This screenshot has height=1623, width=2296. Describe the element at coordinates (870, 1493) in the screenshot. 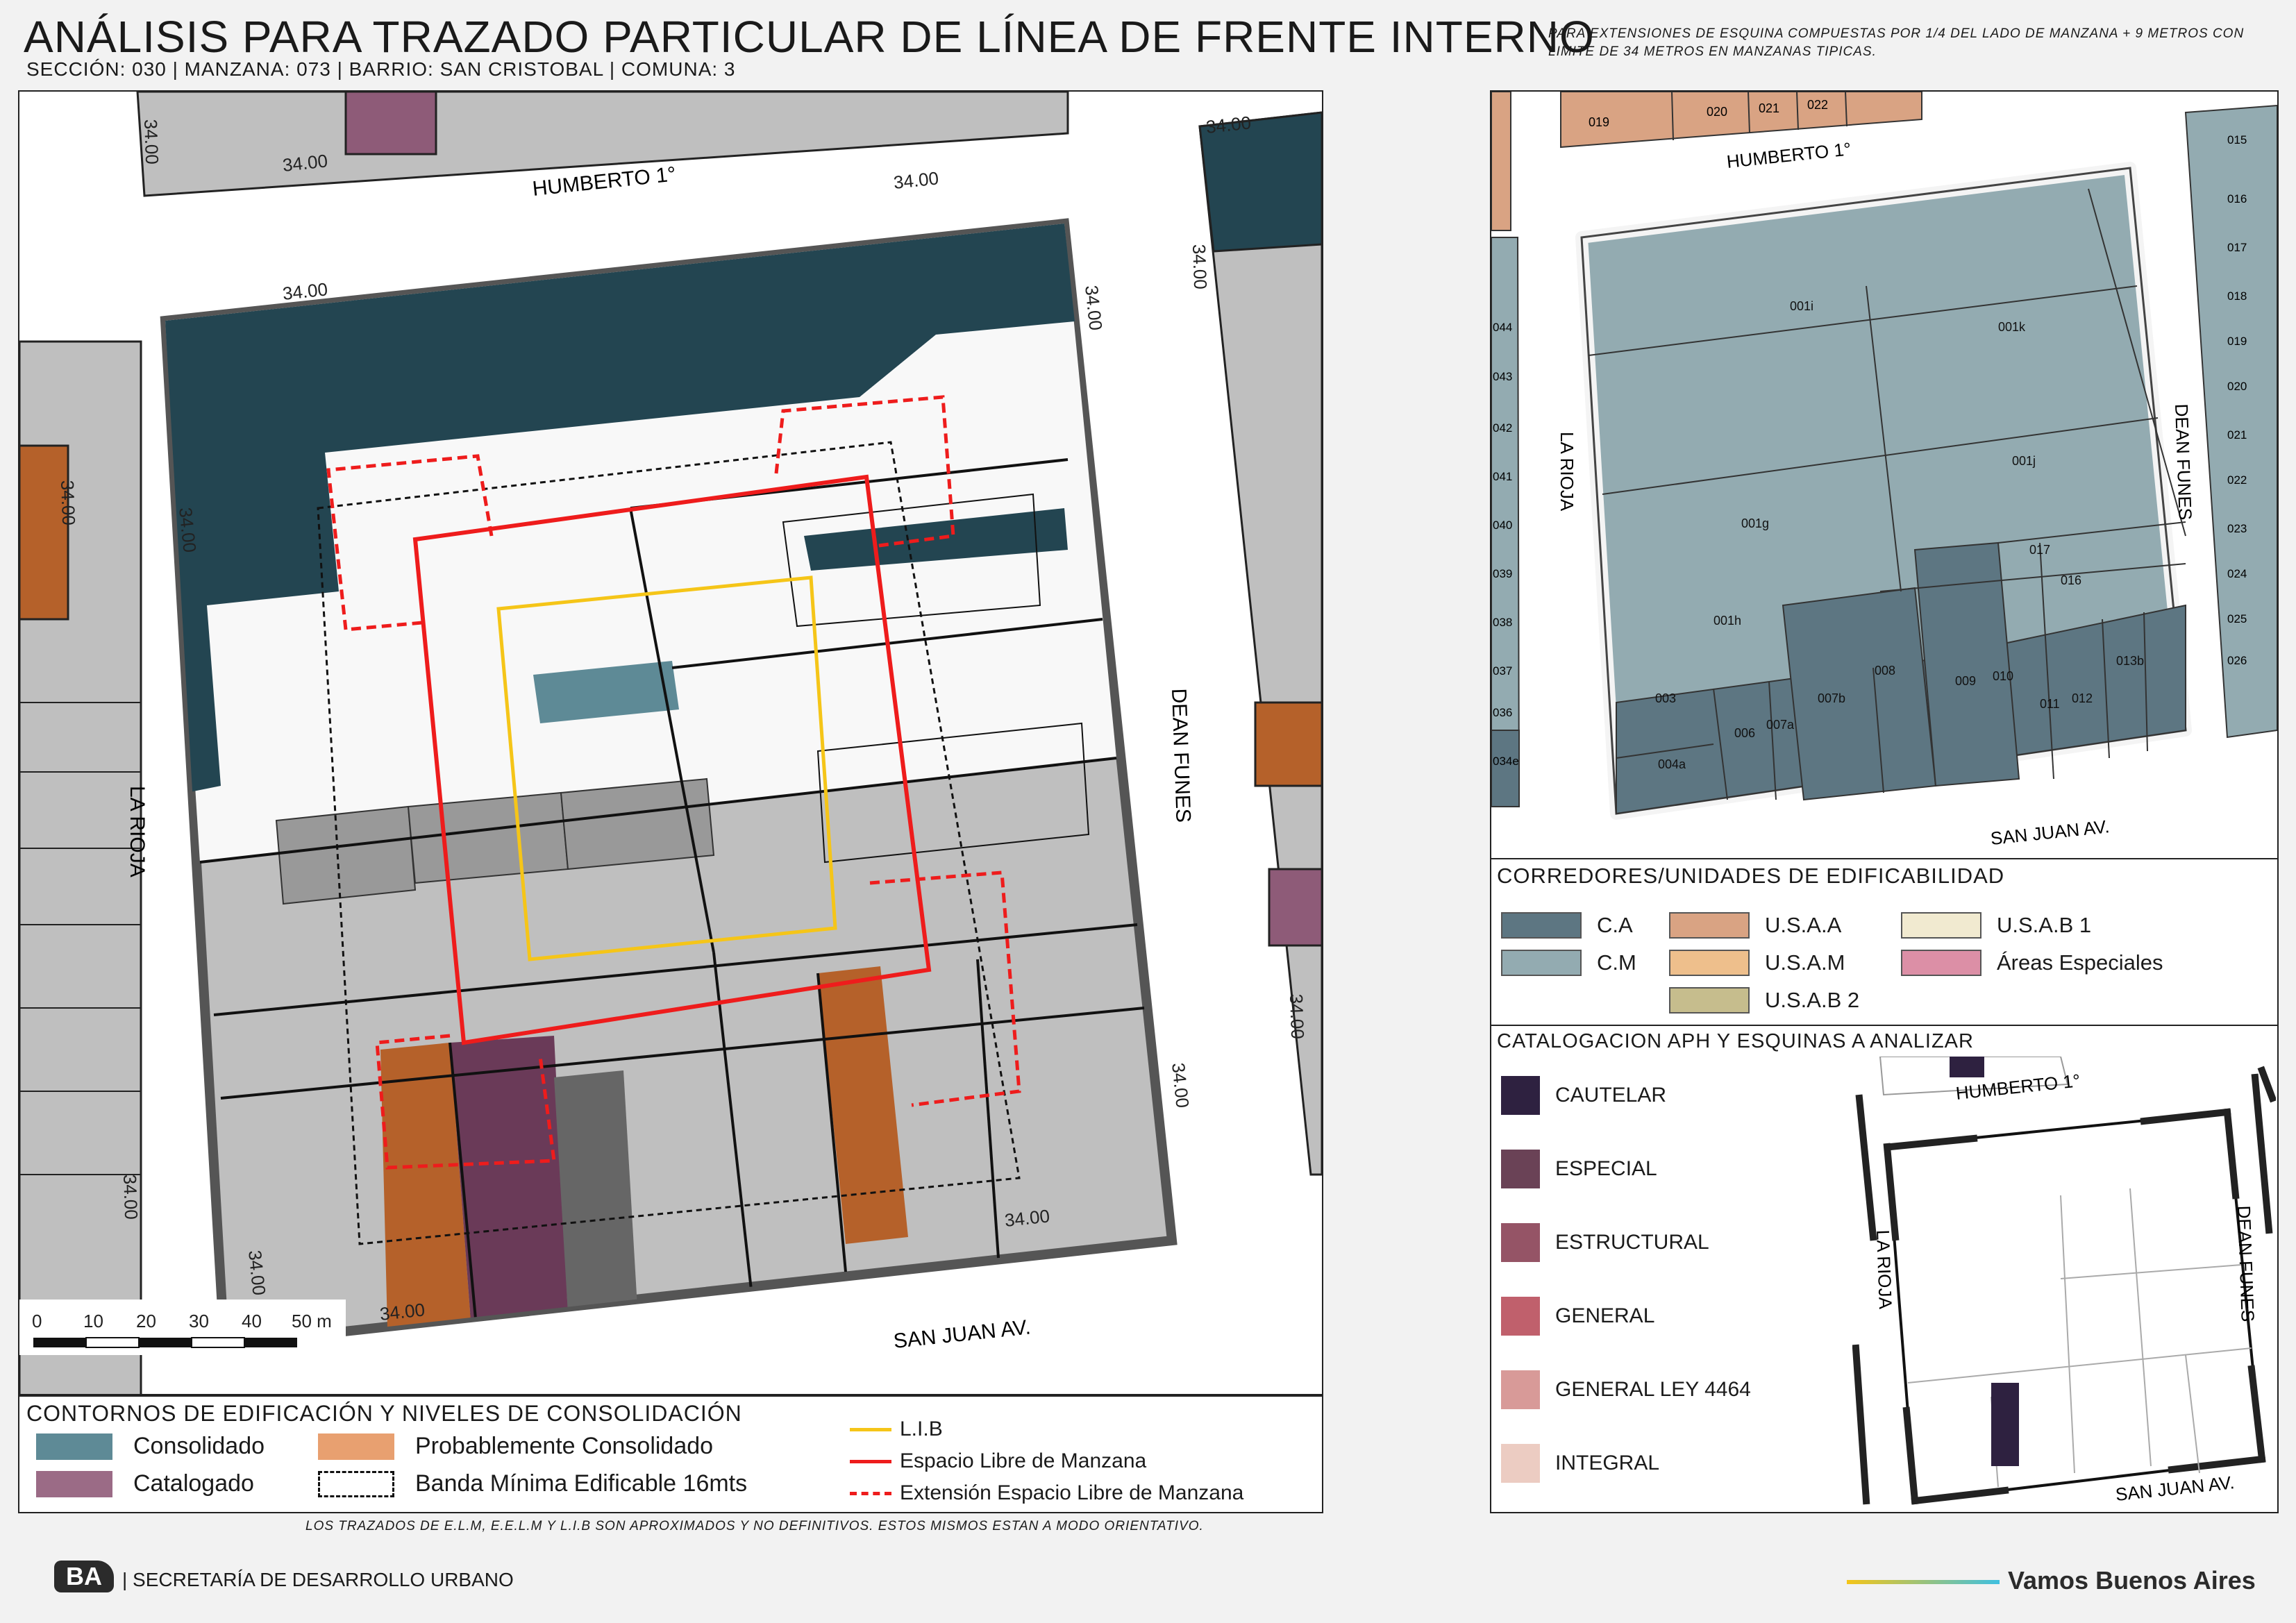

I see `swatch-eelm` at that location.